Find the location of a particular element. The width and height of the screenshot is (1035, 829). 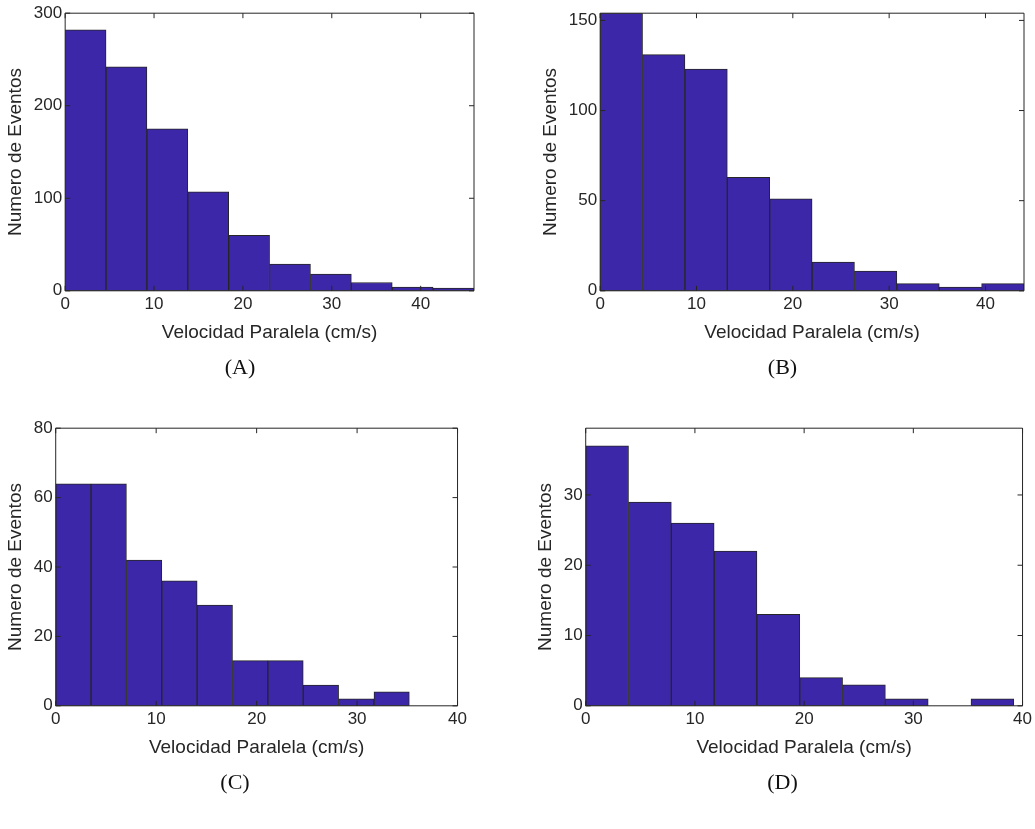

y-tick-label: 150 is located at coordinates (583, 20).